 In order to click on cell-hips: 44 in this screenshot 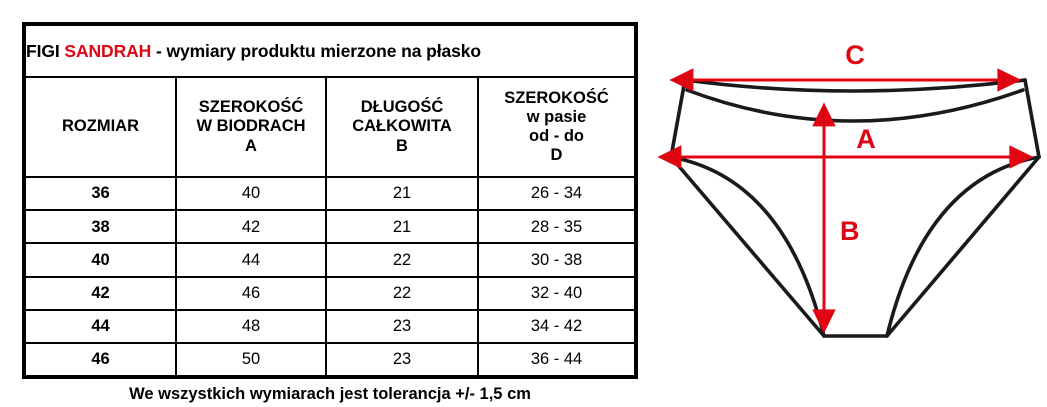, I will do `click(251, 260)`.